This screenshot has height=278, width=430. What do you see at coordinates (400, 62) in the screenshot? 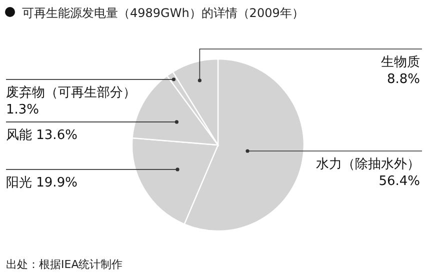
I see `slice-label: 生物质` at bounding box center [400, 62].